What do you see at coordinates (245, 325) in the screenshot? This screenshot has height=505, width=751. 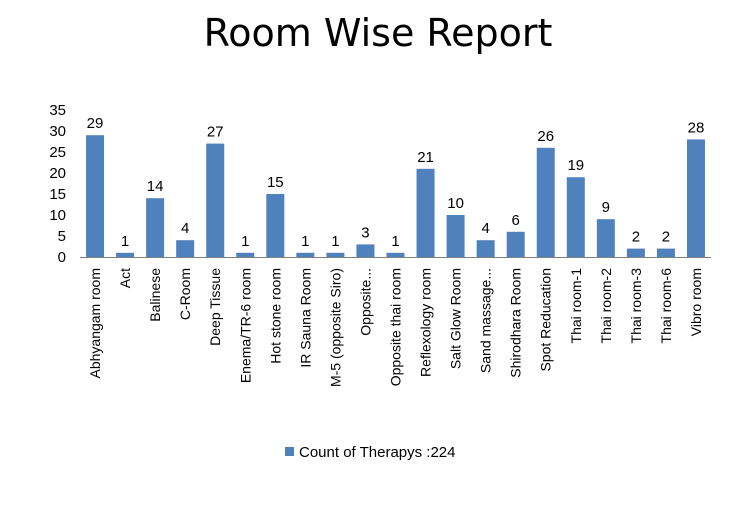 I see `x-category-label: Enema/TR-6 room` at bounding box center [245, 325].